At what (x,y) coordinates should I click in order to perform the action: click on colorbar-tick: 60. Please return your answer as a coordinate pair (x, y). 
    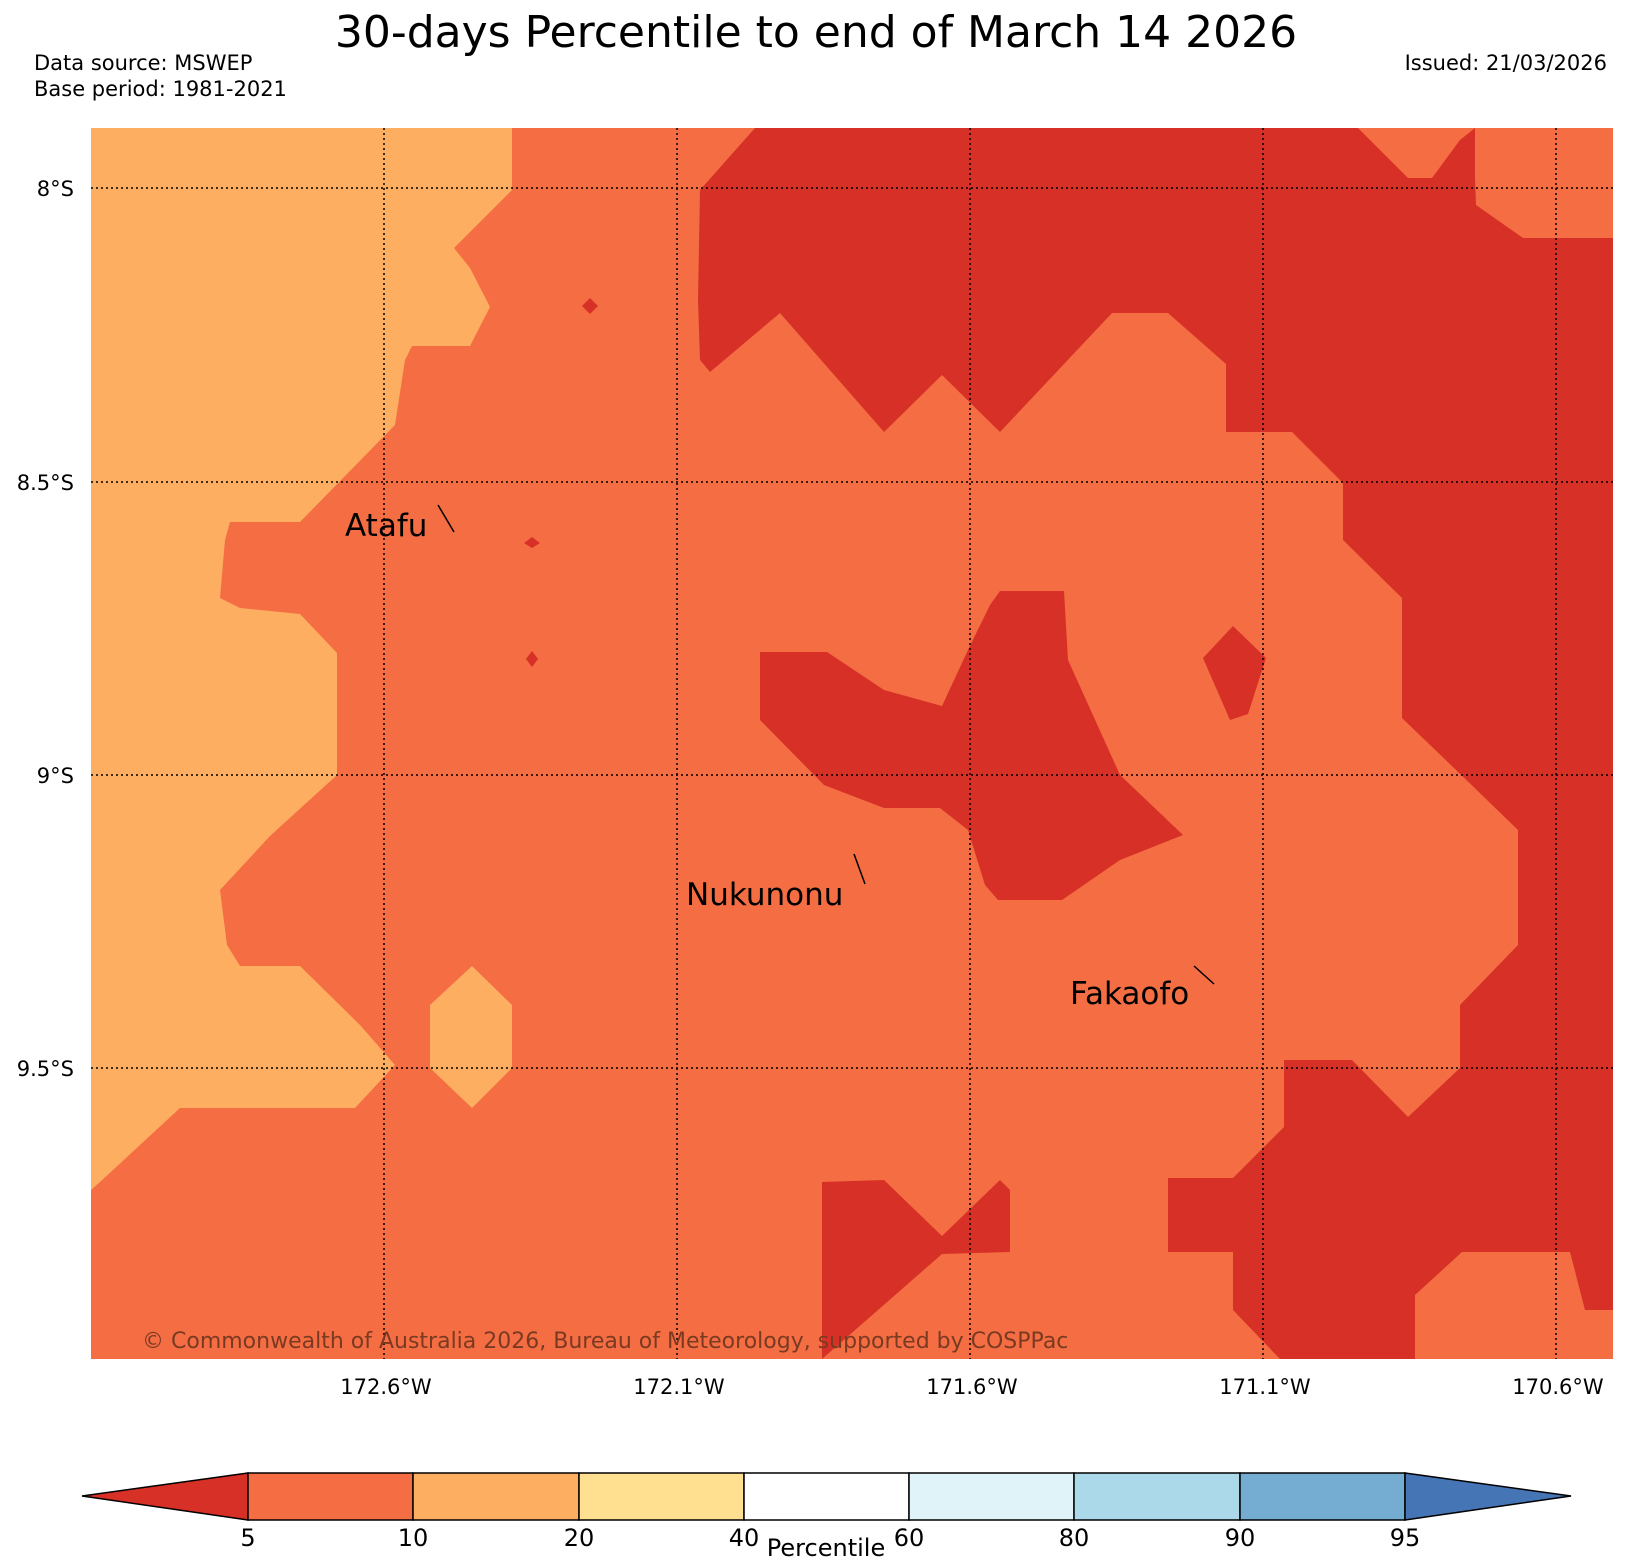
    Looking at the image, I should click on (909, 1538).